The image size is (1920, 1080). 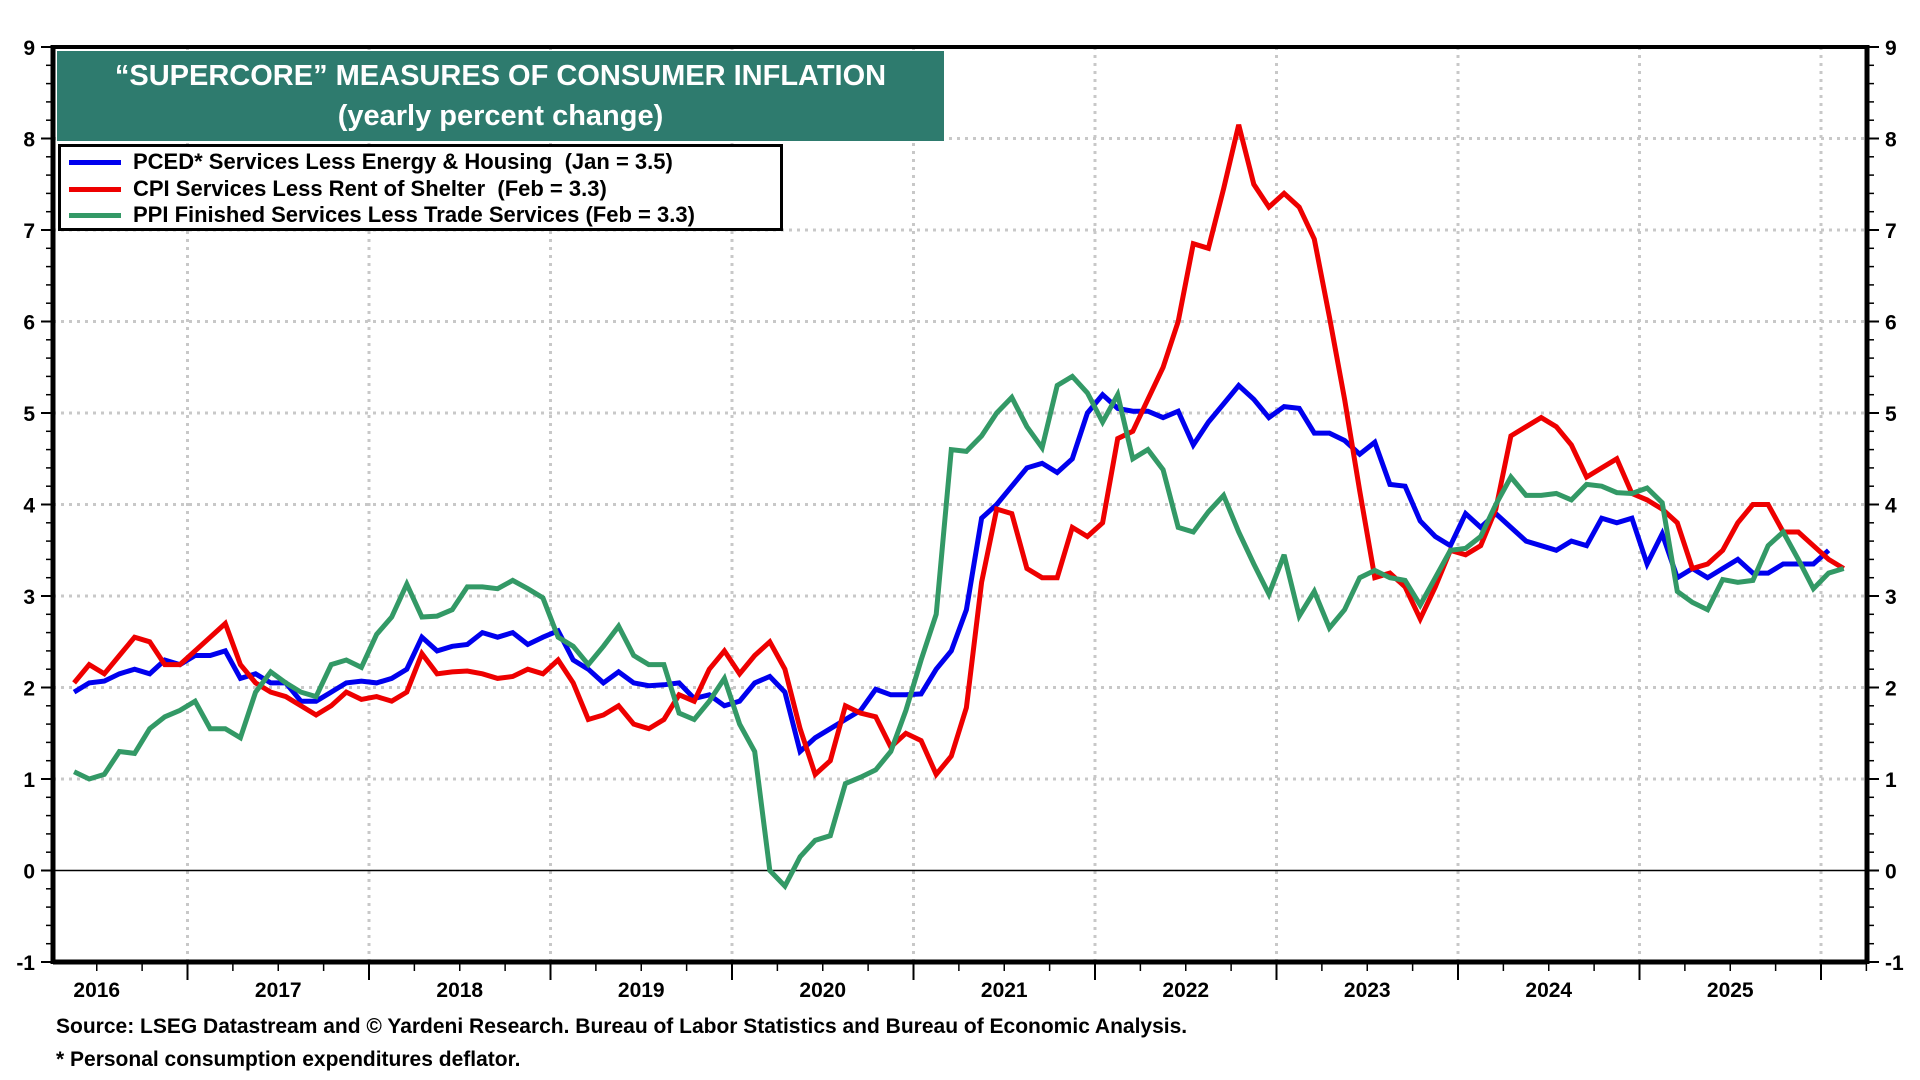 What do you see at coordinates (1891, 597) in the screenshot?
I see `y-tick-label-right: 3` at bounding box center [1891, 597].